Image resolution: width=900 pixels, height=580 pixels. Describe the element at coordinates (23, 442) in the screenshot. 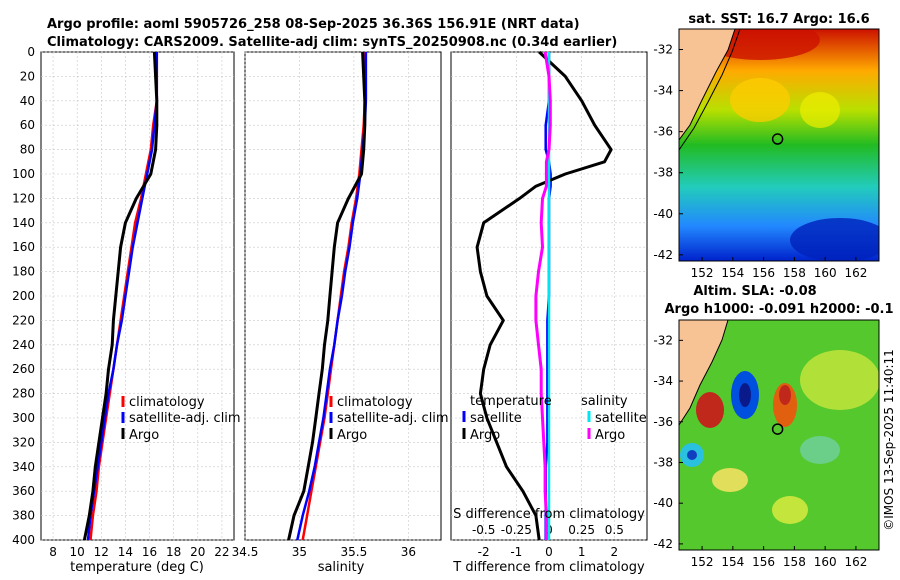

I see `depth-tick: 320` at that location.